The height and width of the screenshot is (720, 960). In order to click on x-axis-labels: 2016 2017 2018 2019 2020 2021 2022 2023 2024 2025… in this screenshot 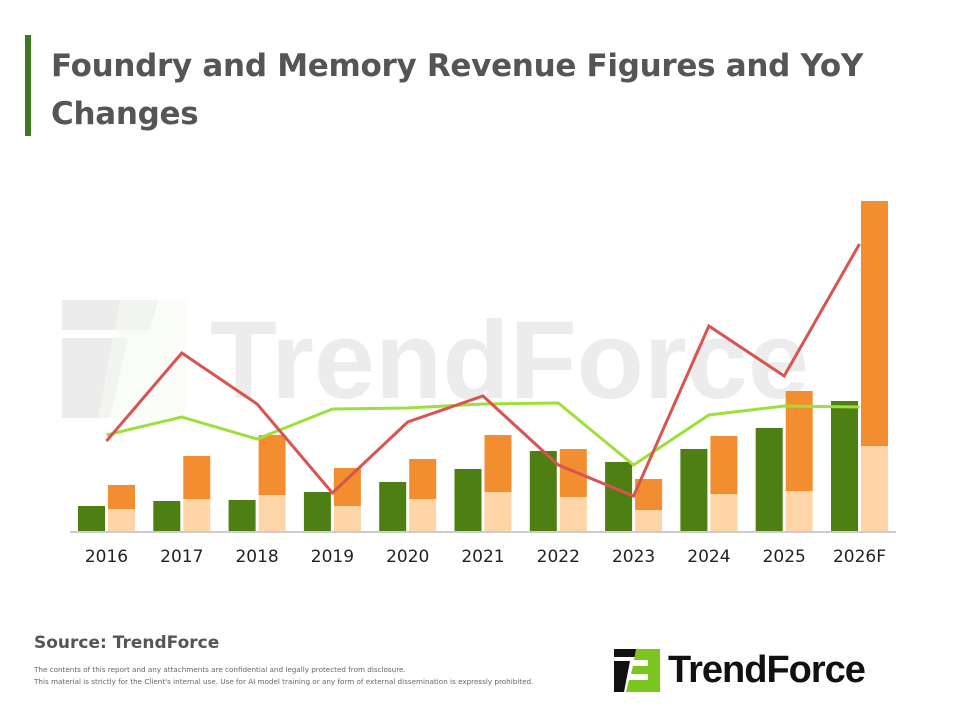, I will do `click(485, 557)`.